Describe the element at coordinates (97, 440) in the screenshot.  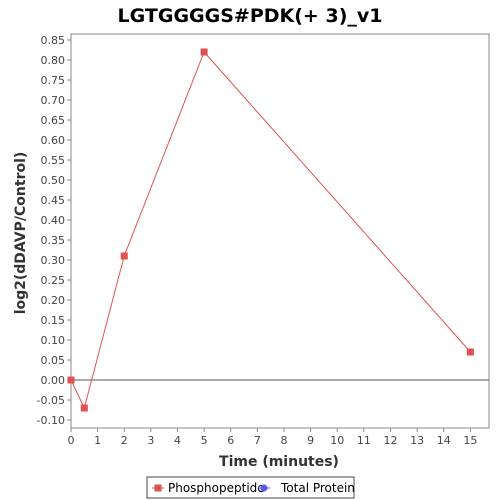
I see `x-tick-label: 1` at that location.